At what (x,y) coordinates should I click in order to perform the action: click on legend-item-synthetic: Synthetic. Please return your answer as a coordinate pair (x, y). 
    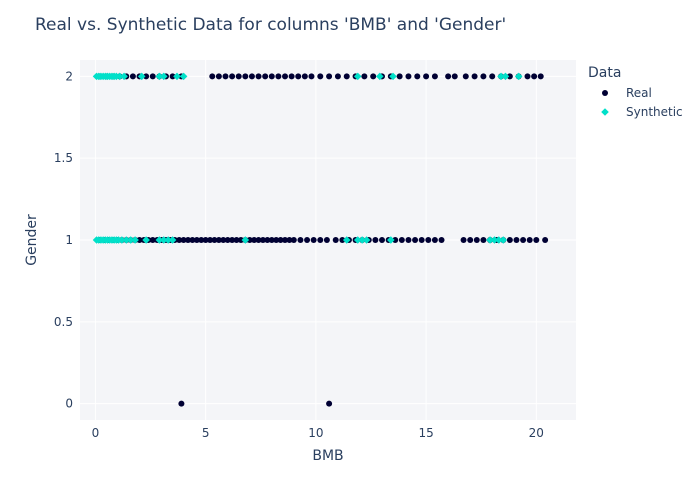
    Looking at the image, I should click on (642, 112).